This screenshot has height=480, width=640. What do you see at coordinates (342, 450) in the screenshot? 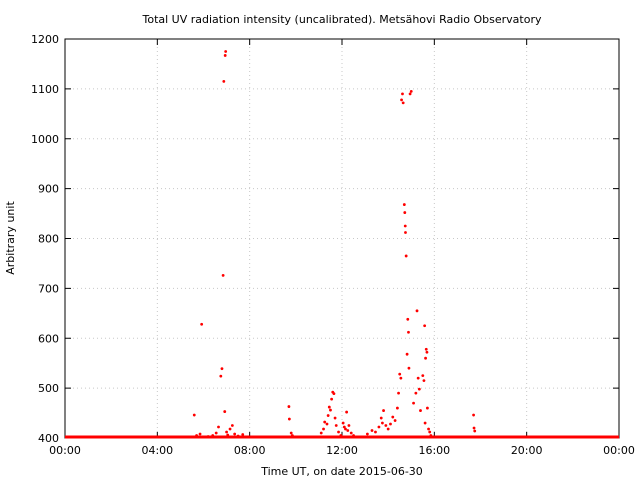
I see `x-tick-label: 12:00` at bounding box center [342, 450].